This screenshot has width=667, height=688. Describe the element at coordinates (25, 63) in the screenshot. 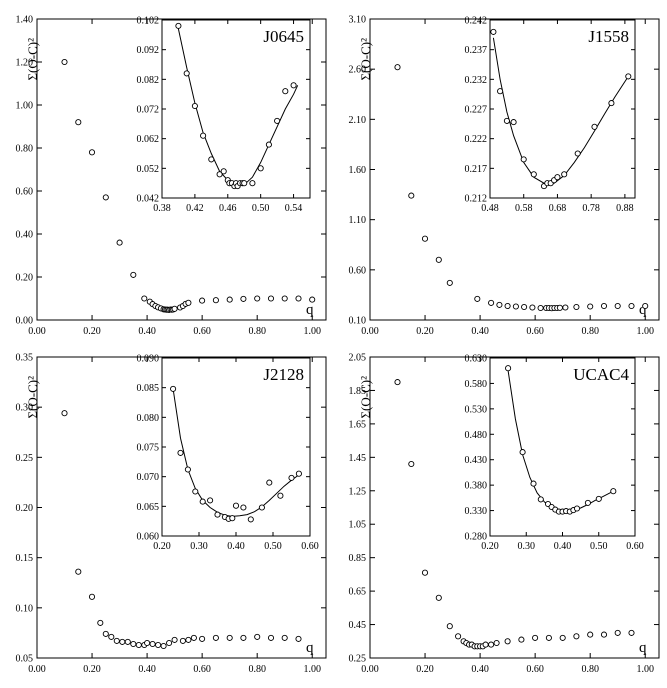

I see `y-tick-label: 1.20` at that location.